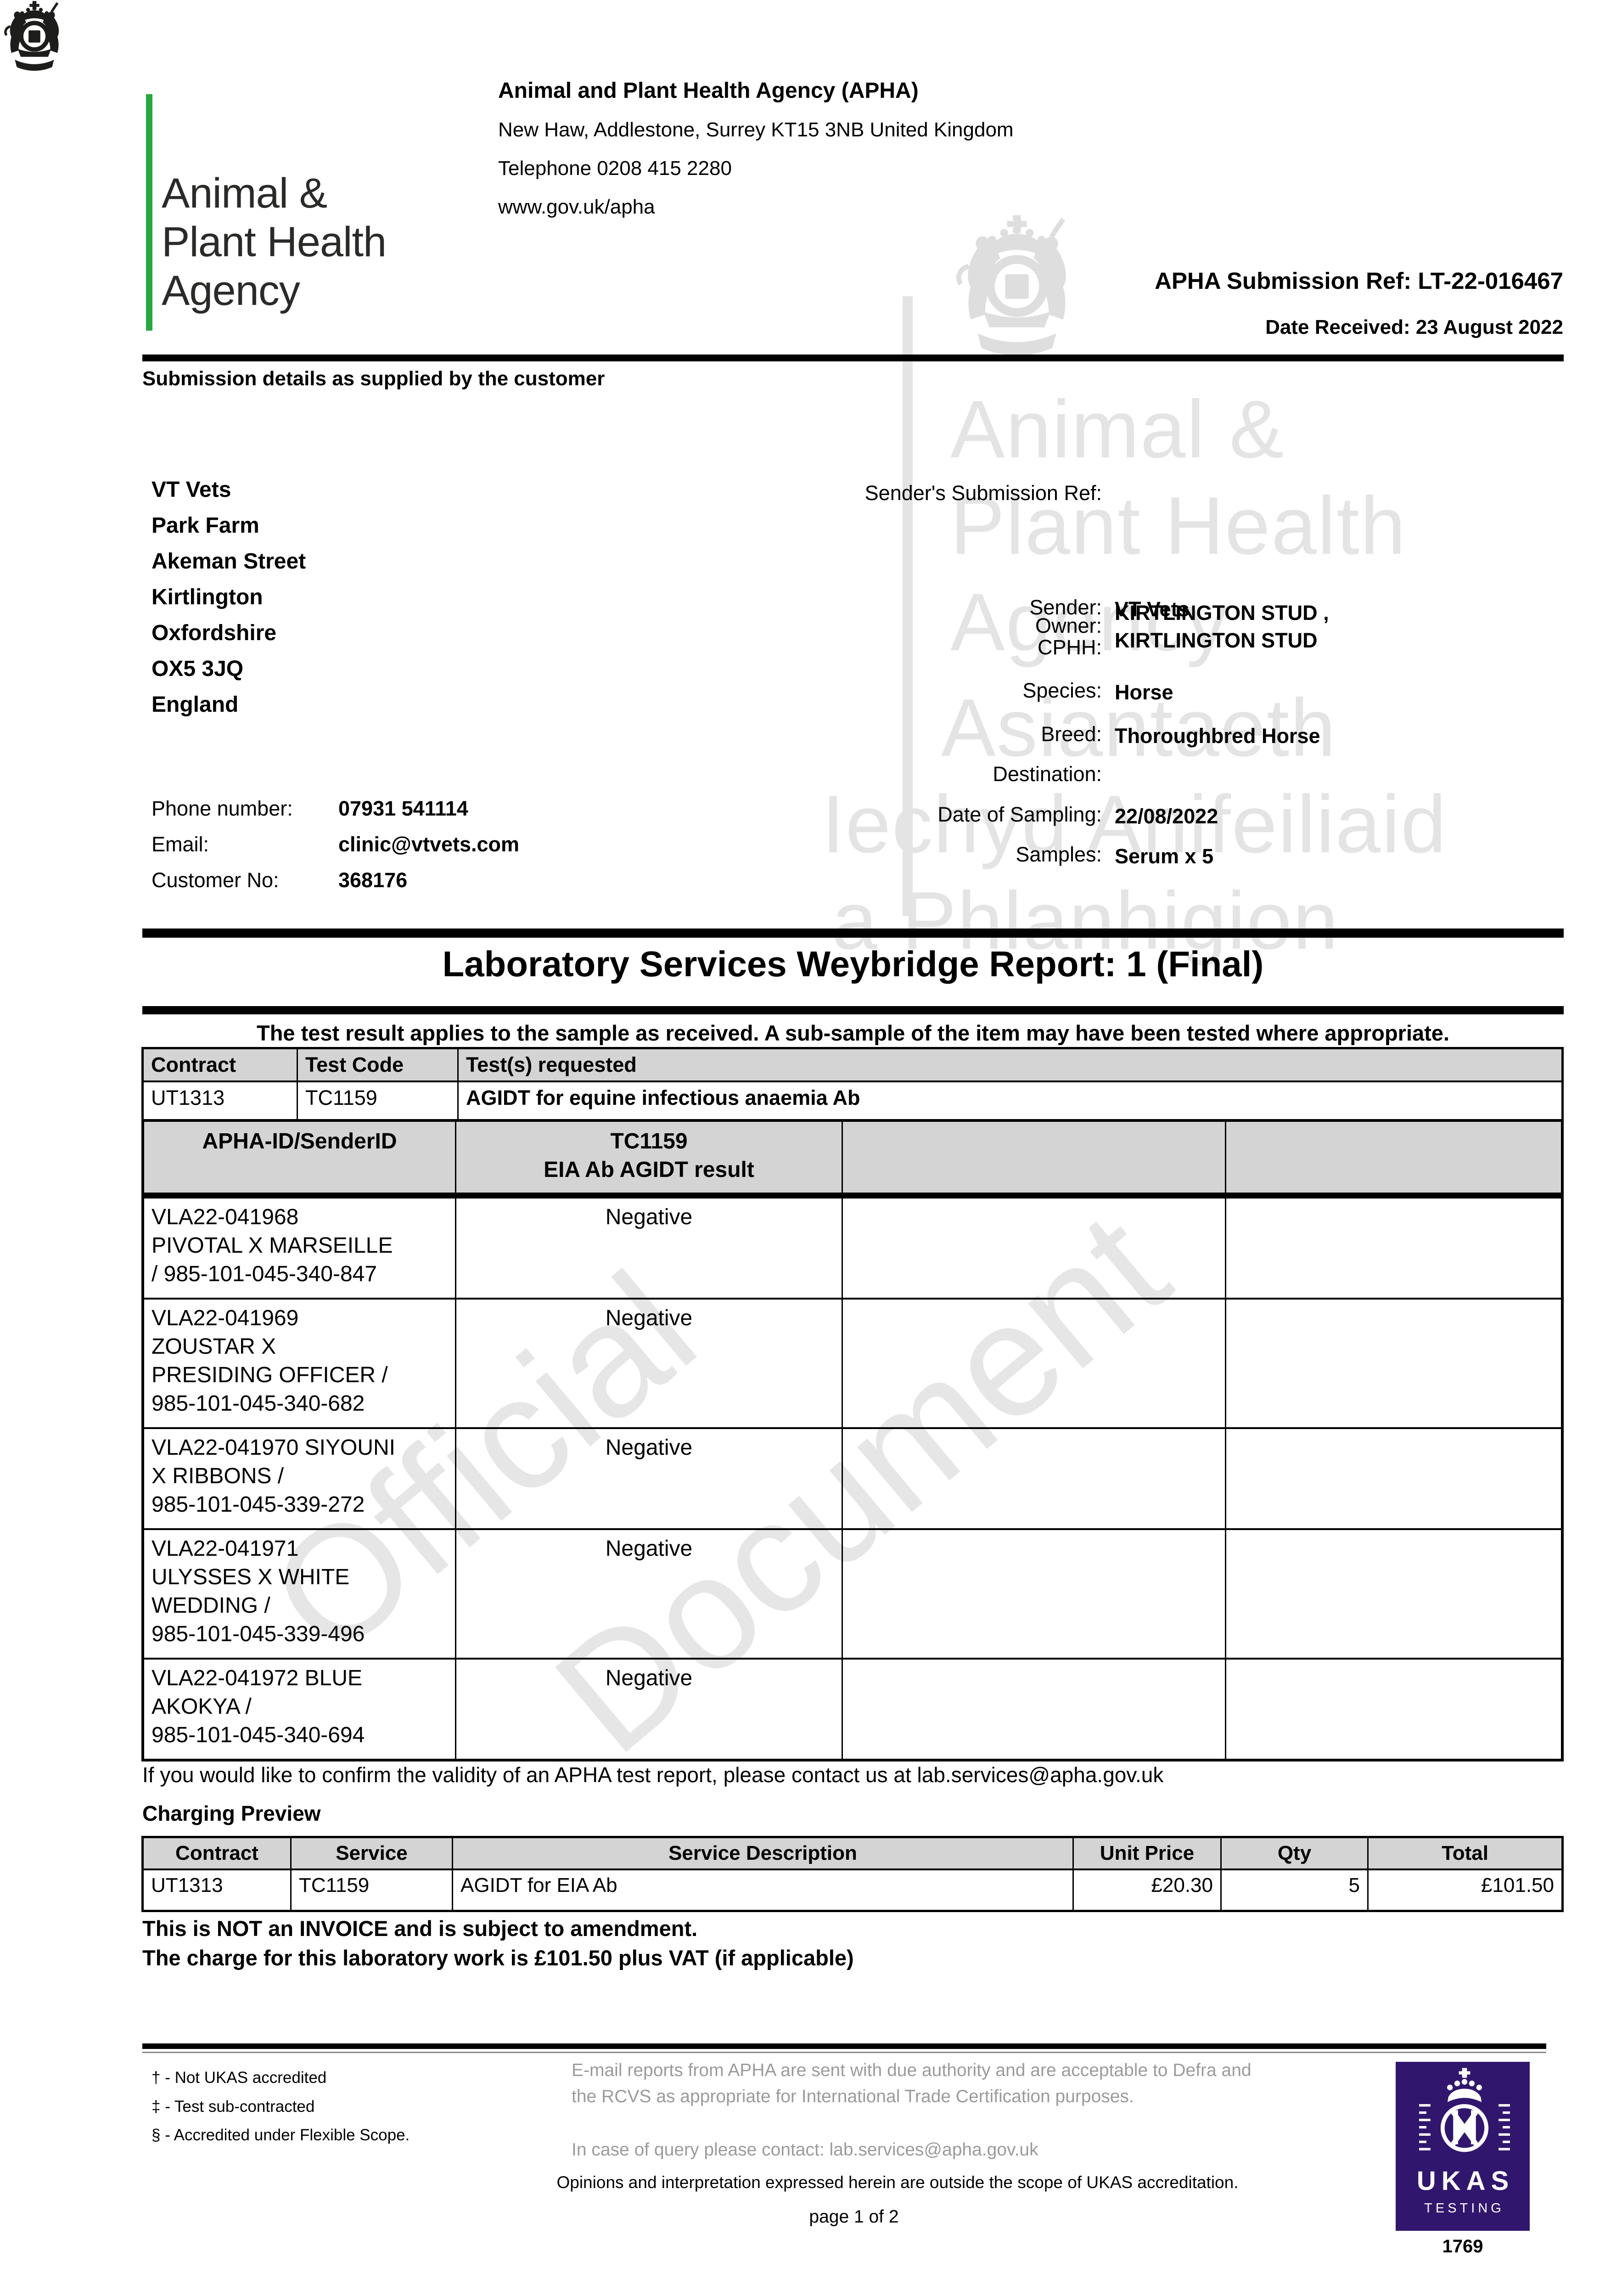 The height and width of the screenshot is (2296, 1622). What do you see at coordinates (1518, 1885) in the screenshot?
I see `total-cell: £101.50` at bounding box center [1518, 1885].